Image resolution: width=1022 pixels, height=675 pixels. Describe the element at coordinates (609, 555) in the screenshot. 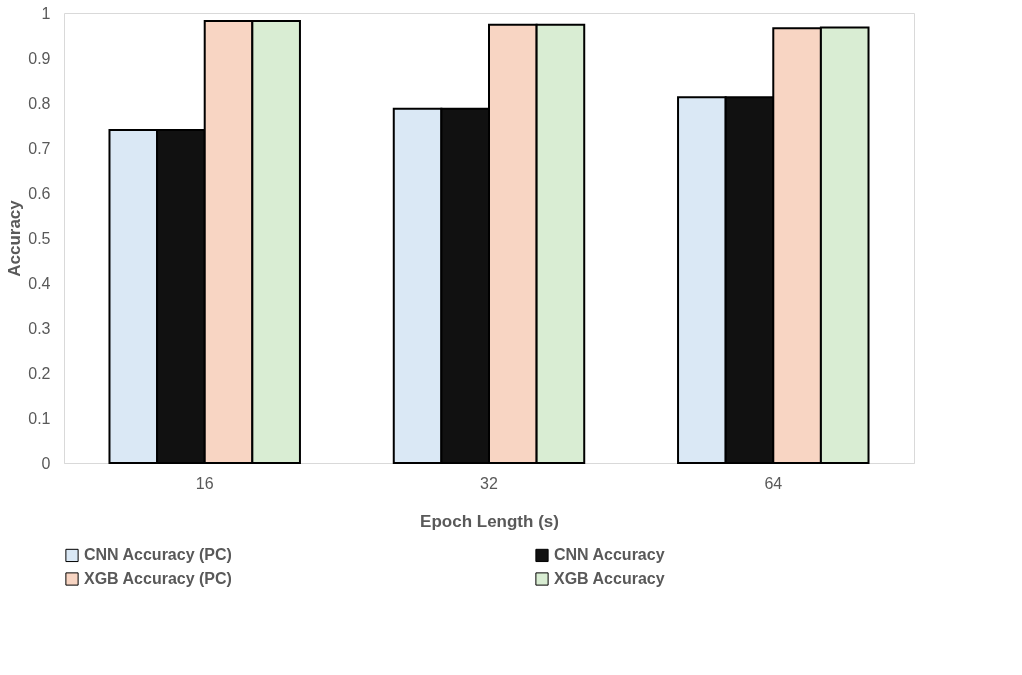

I see `legend-label: CNN Accuracy` at that location.